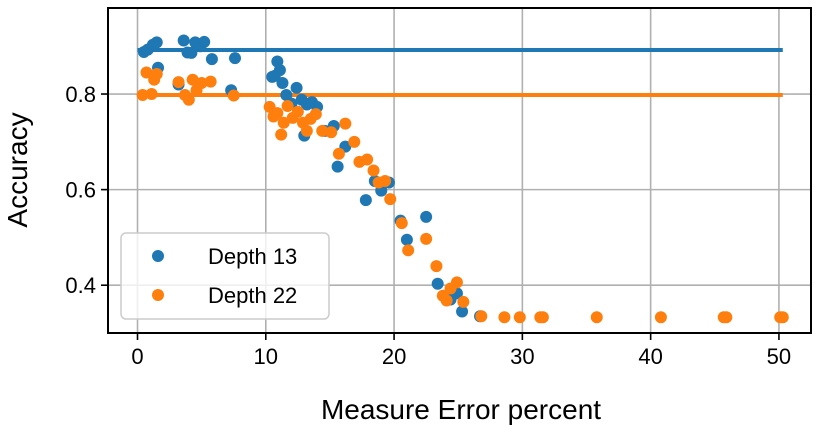  What do you see at coordinates (461, 409) in the screenshot?
I see `x-axis-label: Measure Error percent` at bounding box center [461, 409].